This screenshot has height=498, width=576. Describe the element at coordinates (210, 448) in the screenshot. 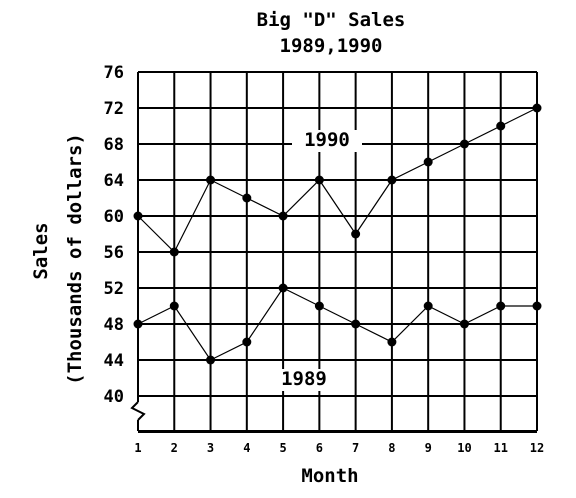

I see `x-tick-label: 3` at that location.